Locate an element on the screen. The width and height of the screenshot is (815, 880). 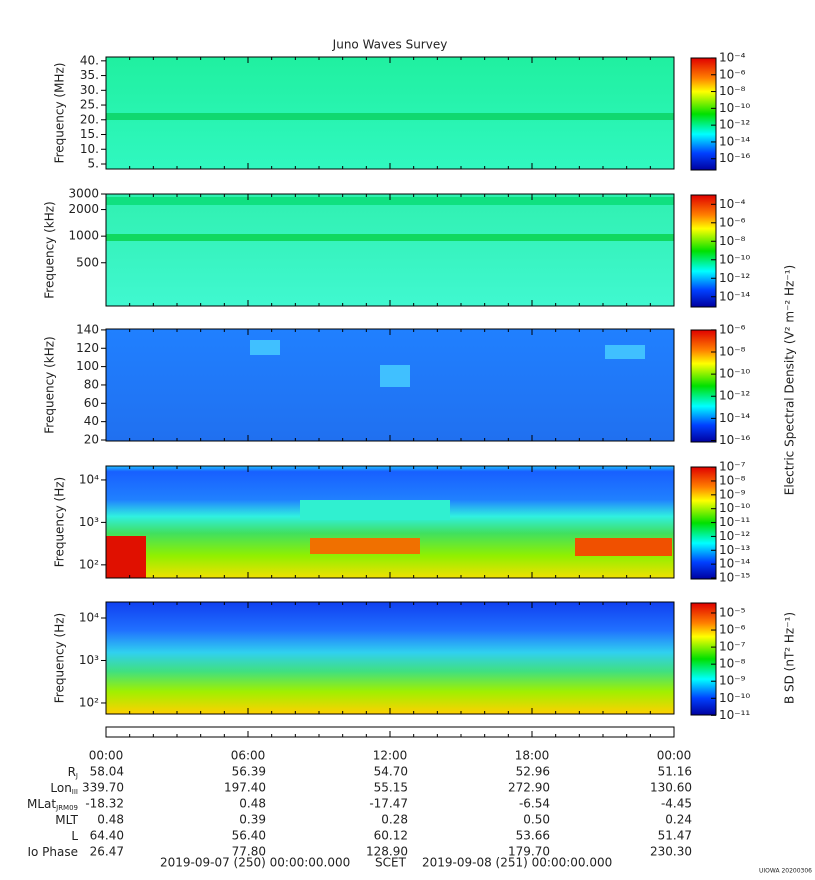
y-tick-label: 120 is located at coordinates (87, 348).